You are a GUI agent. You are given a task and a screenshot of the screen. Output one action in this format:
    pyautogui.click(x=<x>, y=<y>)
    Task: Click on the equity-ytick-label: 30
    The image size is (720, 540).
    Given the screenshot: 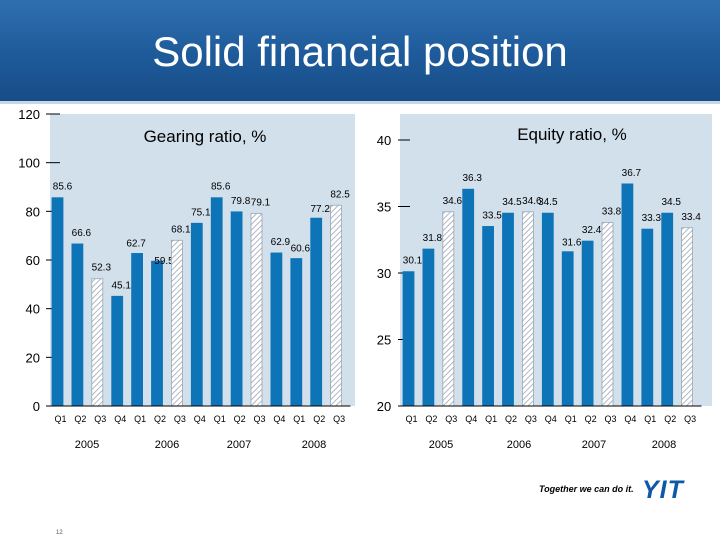 What is the action you would take?
    pyautogui.click(x=384, y=273)
    